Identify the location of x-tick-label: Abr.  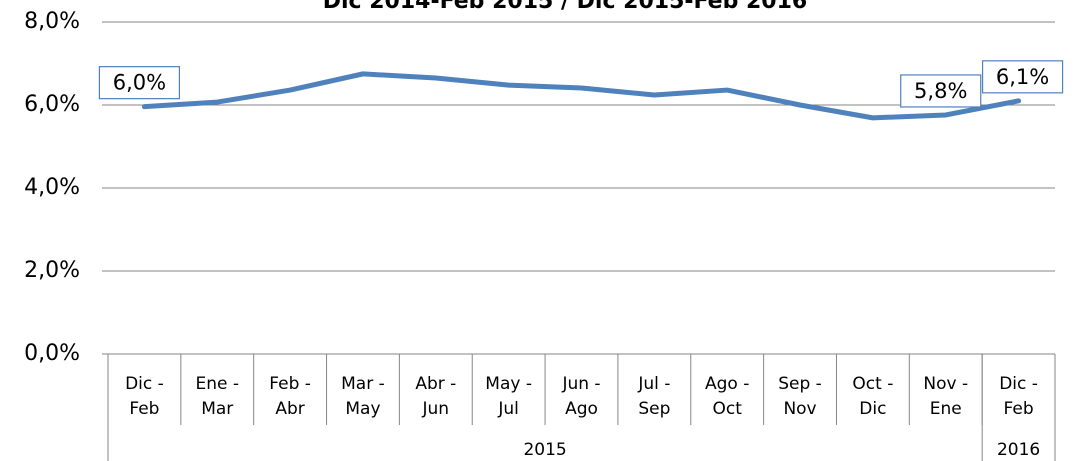
(289, 409).